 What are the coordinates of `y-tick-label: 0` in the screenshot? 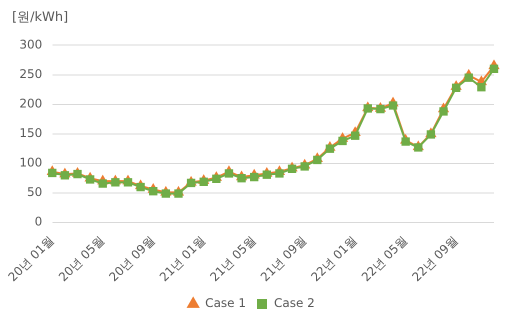 It's located at (38, 221).